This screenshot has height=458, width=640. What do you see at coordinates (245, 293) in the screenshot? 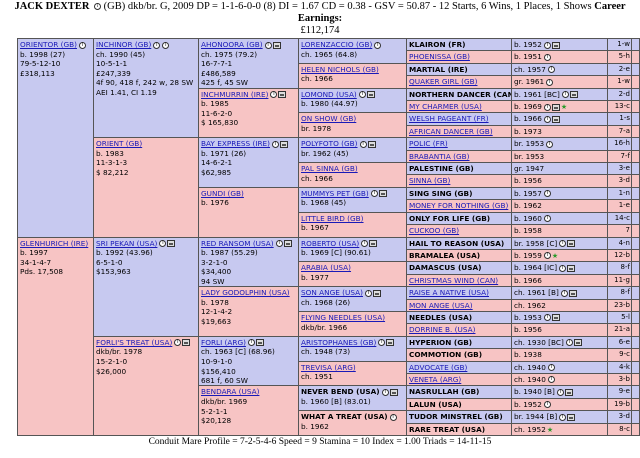
I see `horse-link: LADY GODOLPHIN (USA)` at bounding box center [245, 293].